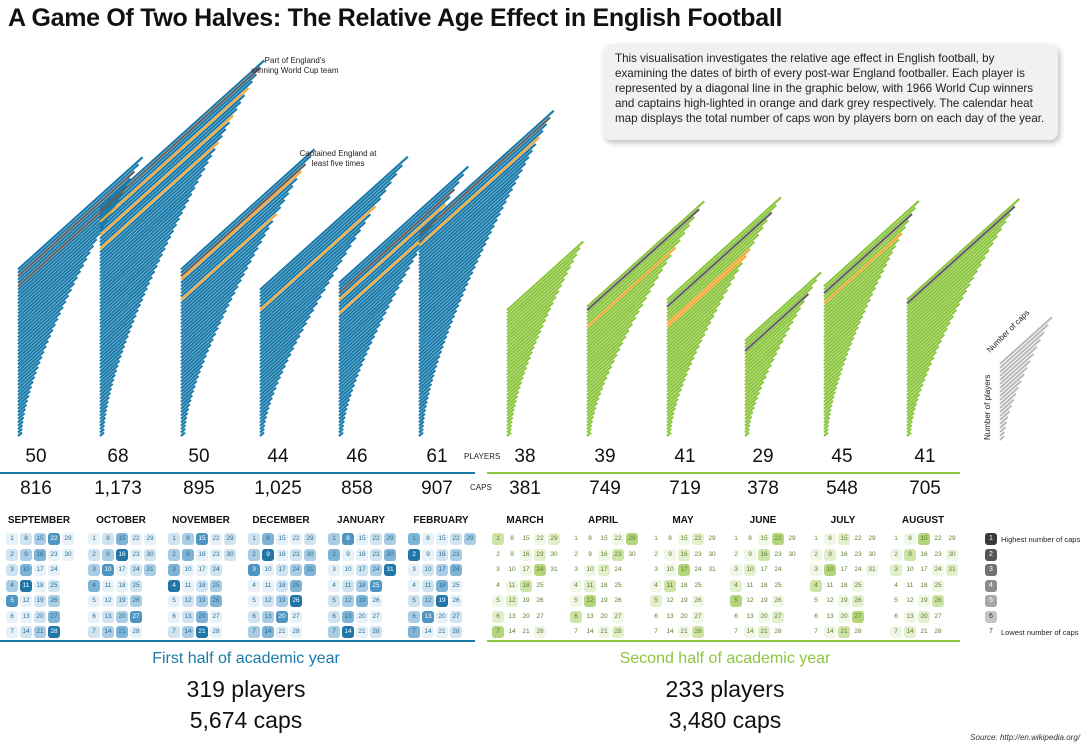  Describe the element at coordinates (40, 554) in the screenshot. I see `calendar-day: 16` at that location.